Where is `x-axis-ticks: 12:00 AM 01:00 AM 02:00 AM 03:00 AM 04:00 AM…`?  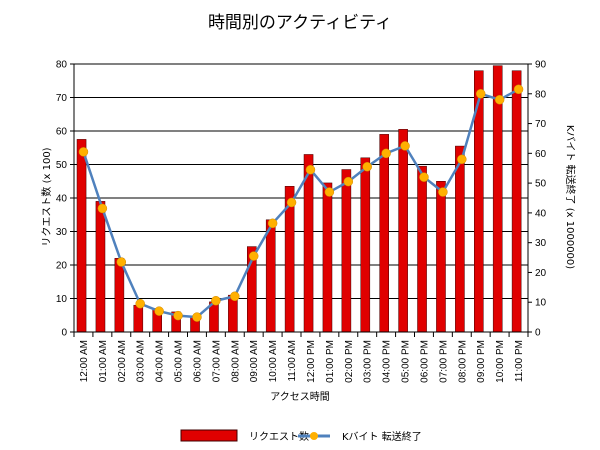 x-axis-ticks: 12:00 AM 01:00 AM 02:00 AM 03:00 AM 04:00 AM… is located at coordinates (302, 361).